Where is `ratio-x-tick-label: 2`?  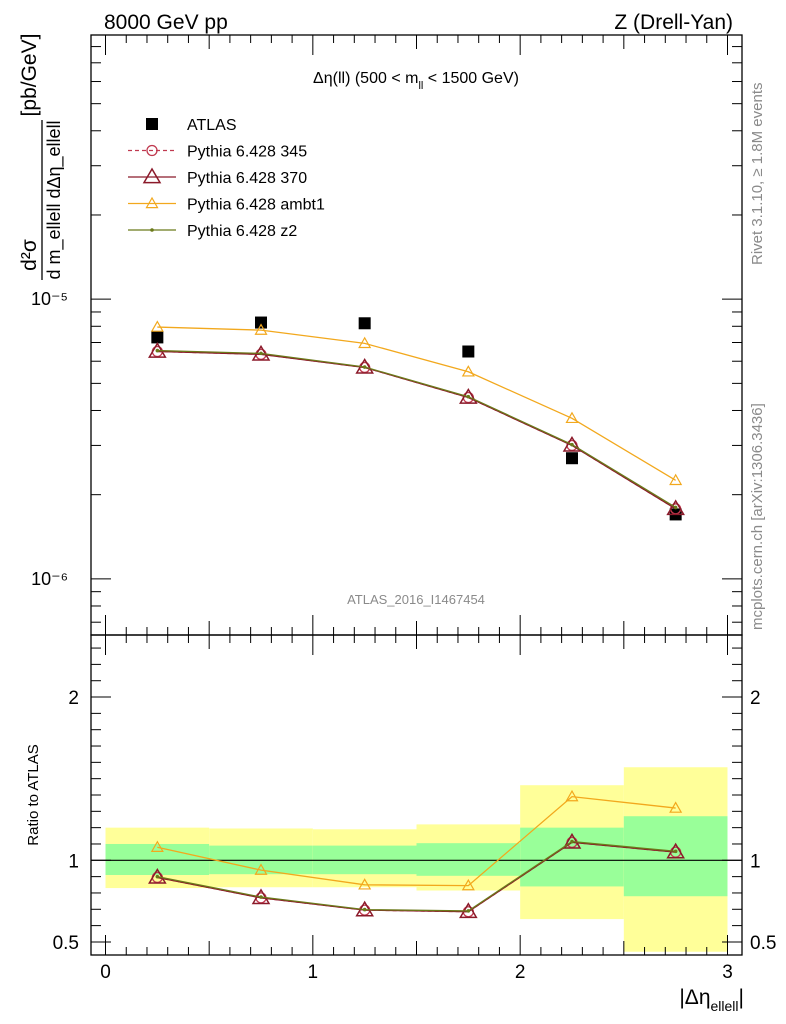 ratio-x-tick-label: 2 is located at coordinates (520, 972).